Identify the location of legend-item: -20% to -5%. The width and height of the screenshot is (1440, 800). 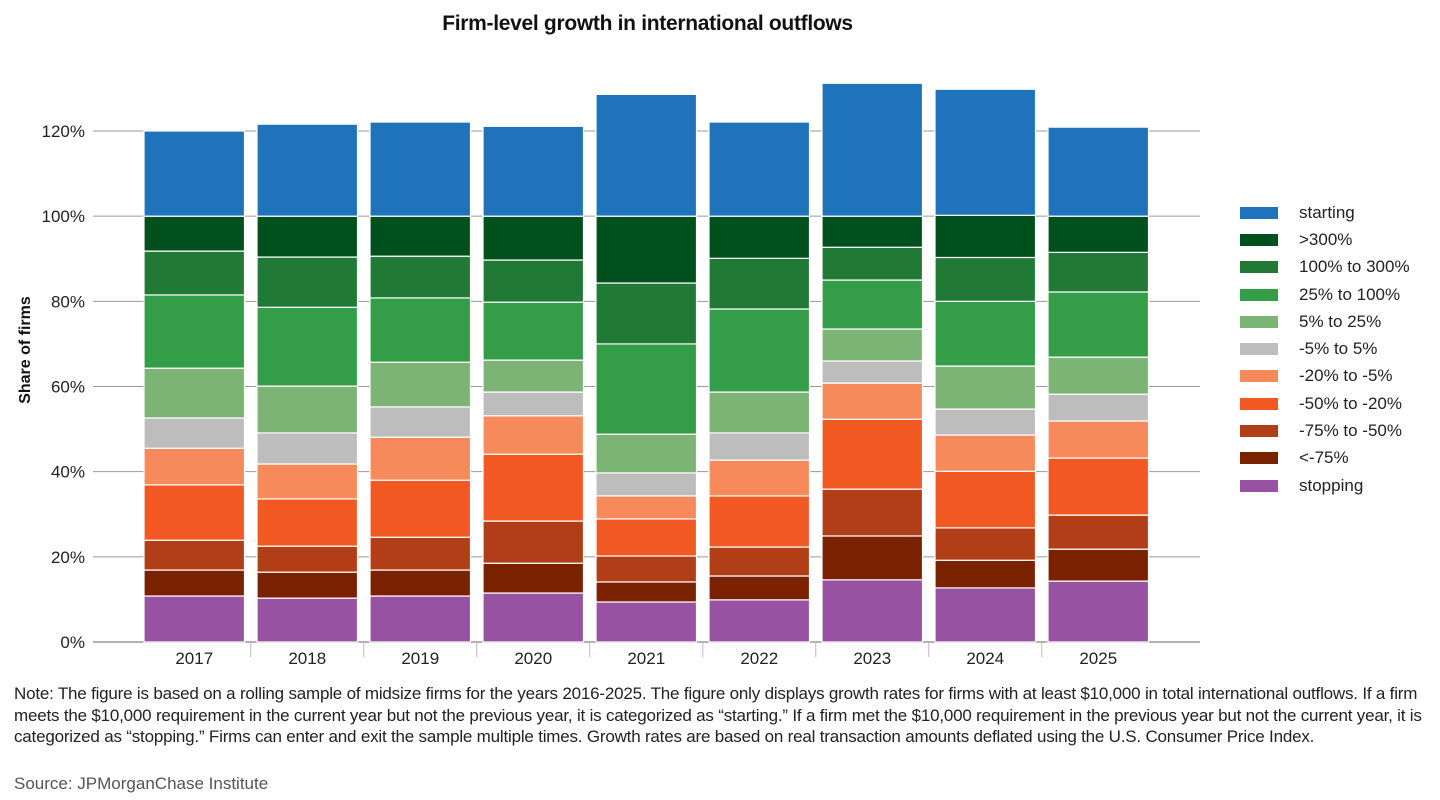
(1325, 376).